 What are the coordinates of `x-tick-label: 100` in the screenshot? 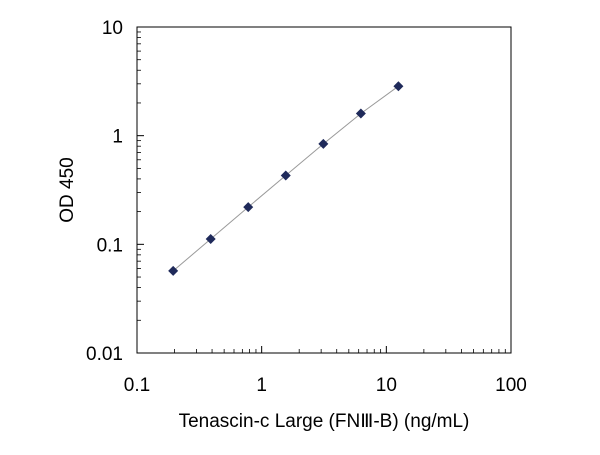 It's located at (511, 385).